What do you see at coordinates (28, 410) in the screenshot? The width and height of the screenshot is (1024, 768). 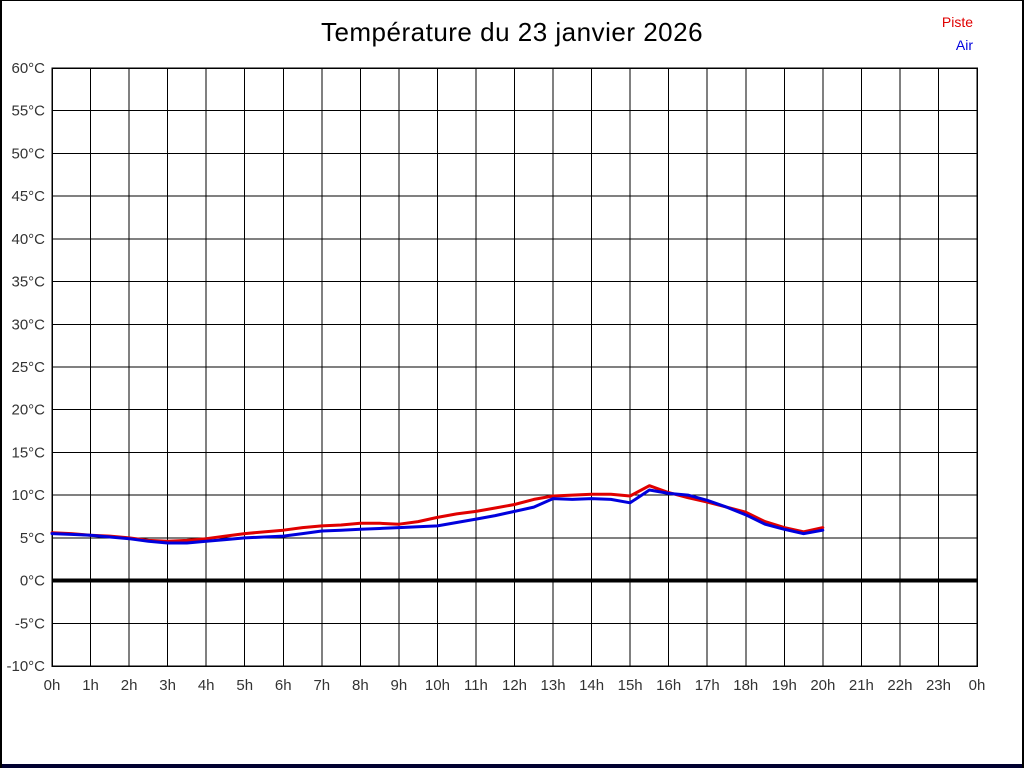 I see `y-tick-label: 20°C` at bounding box center [28, 410].